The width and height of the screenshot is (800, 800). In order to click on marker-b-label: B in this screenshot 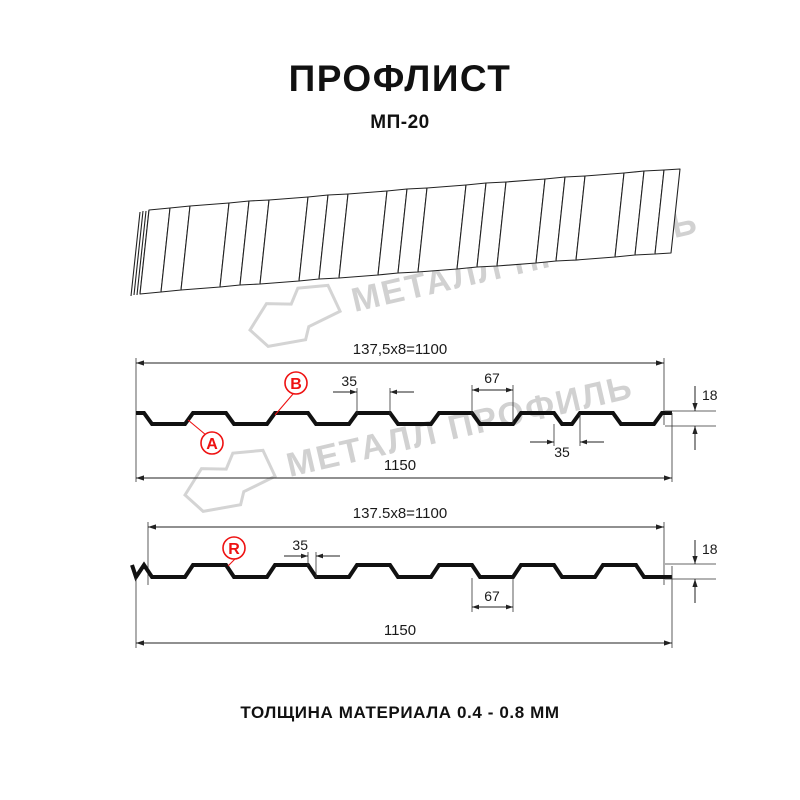, I will do `click(296, 384)`.